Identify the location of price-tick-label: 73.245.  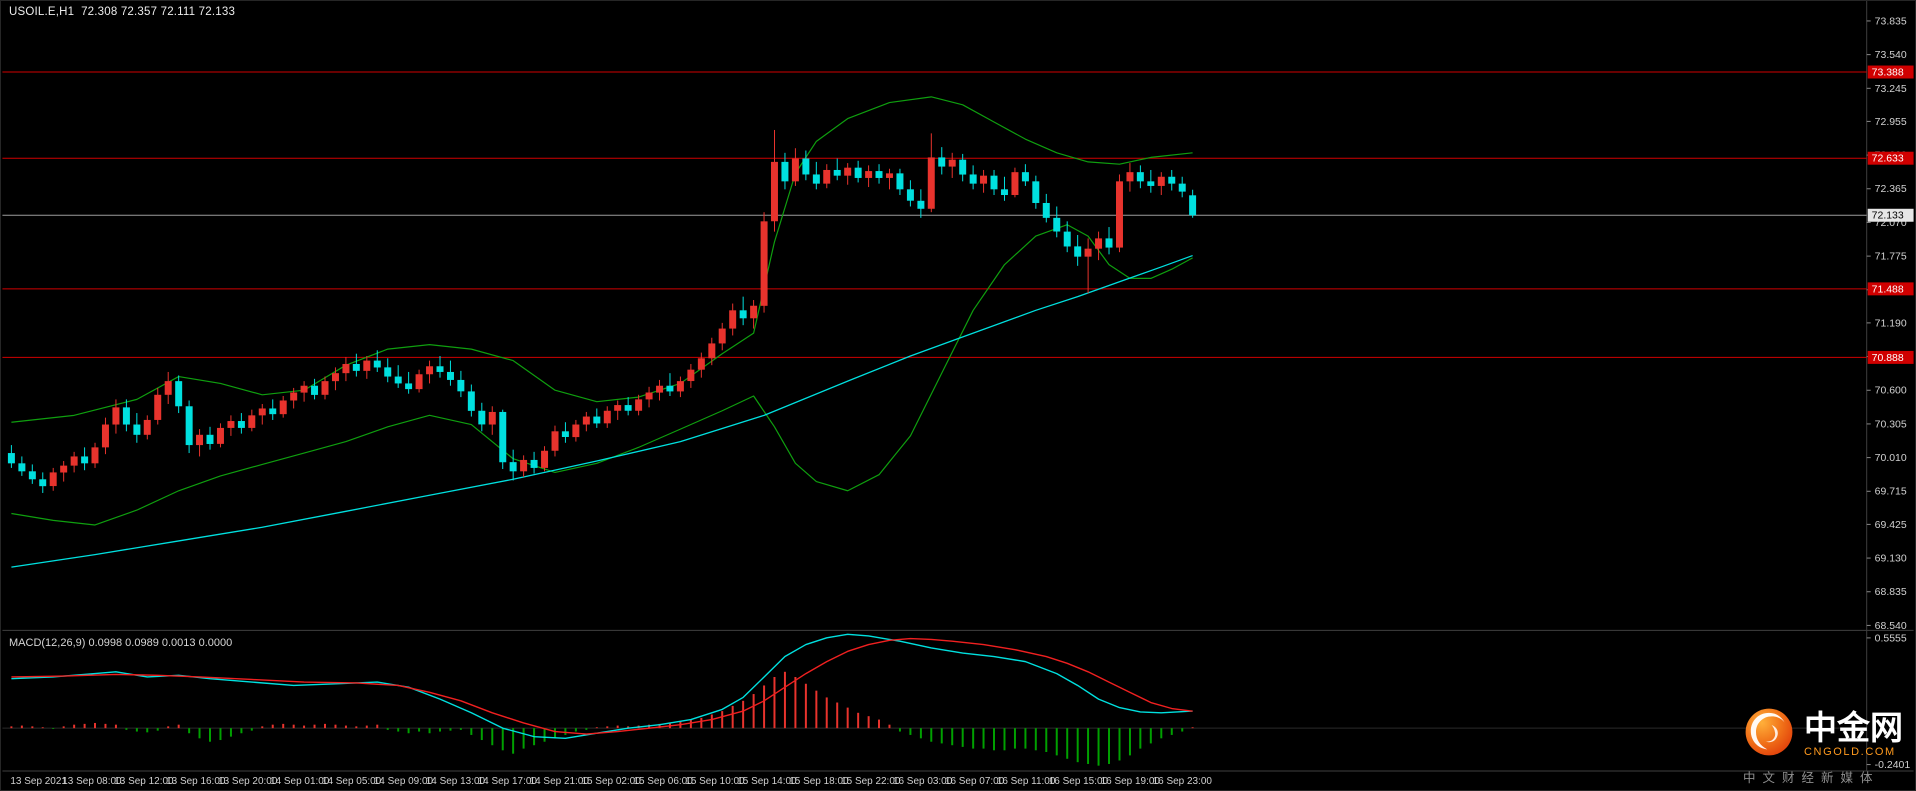
(1891, 89).